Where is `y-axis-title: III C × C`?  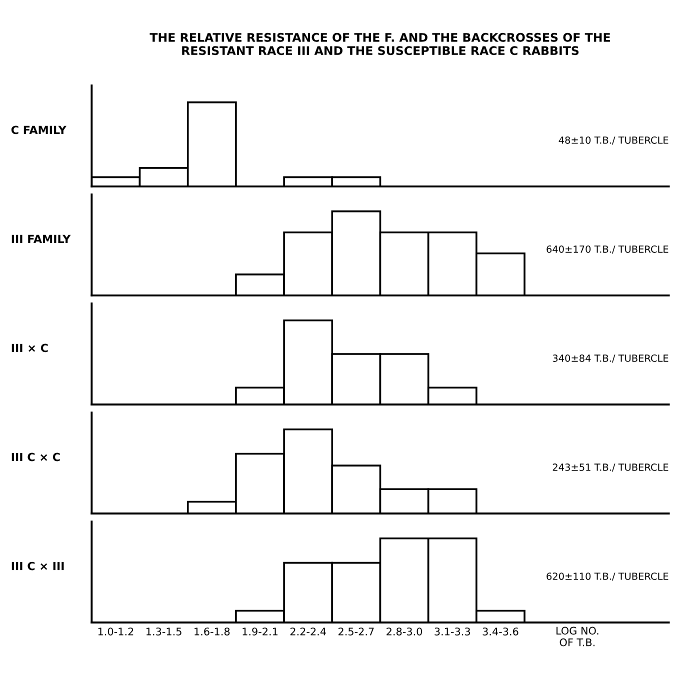 y-axis-title: III C × C is located at coordinates (36, 457).